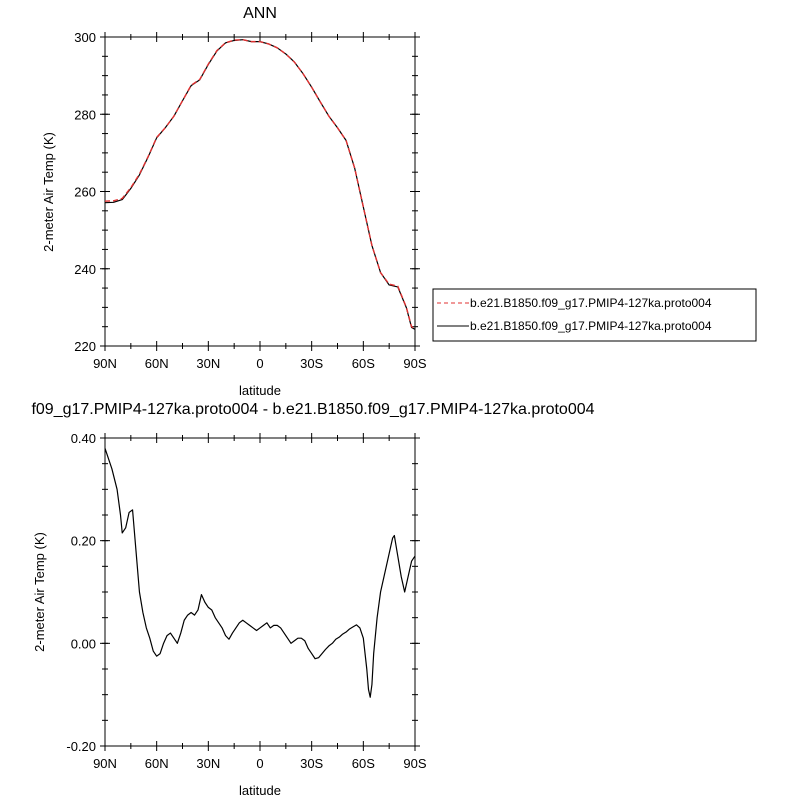  I want to click on y-tick-label: 0.40, so click(83, 438).